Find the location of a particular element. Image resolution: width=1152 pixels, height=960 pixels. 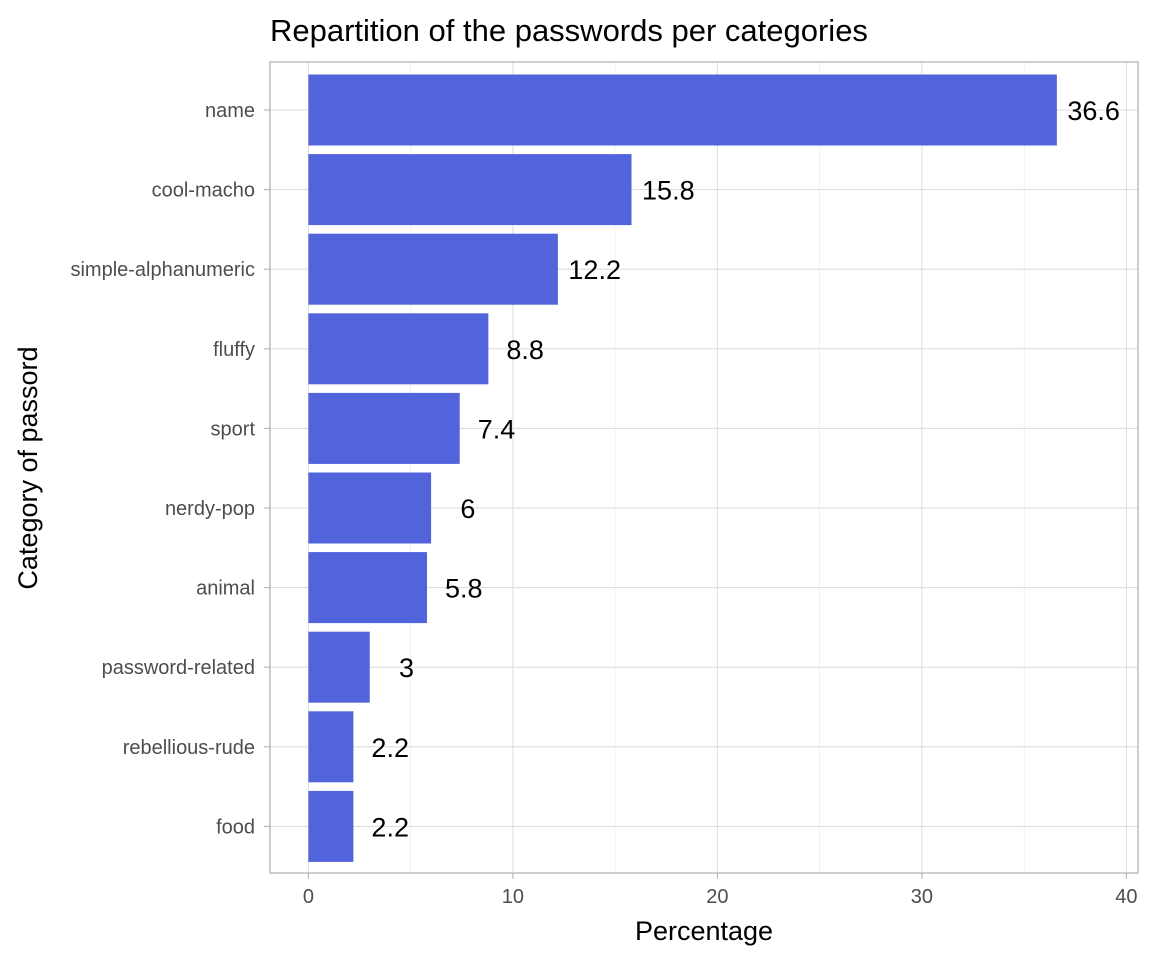

x-tick-label: 10 is located at coordinates (513, 897).